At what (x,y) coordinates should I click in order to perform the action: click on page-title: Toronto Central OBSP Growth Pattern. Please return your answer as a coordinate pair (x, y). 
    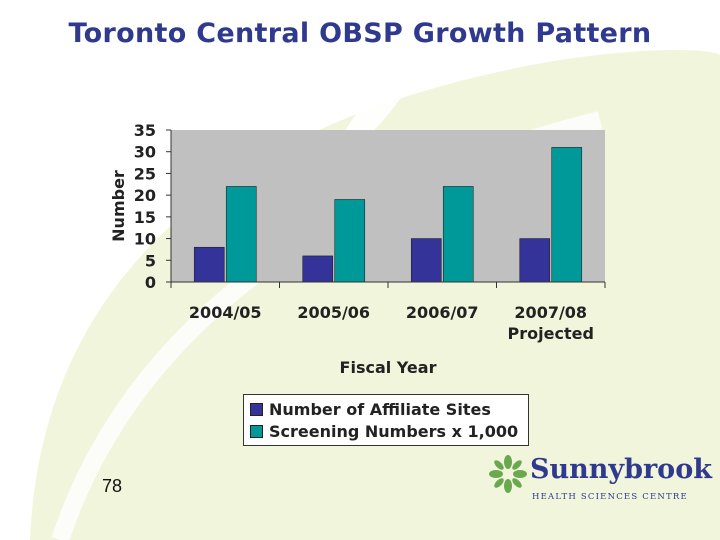
    Looking at the image, I should click on (360, 33).